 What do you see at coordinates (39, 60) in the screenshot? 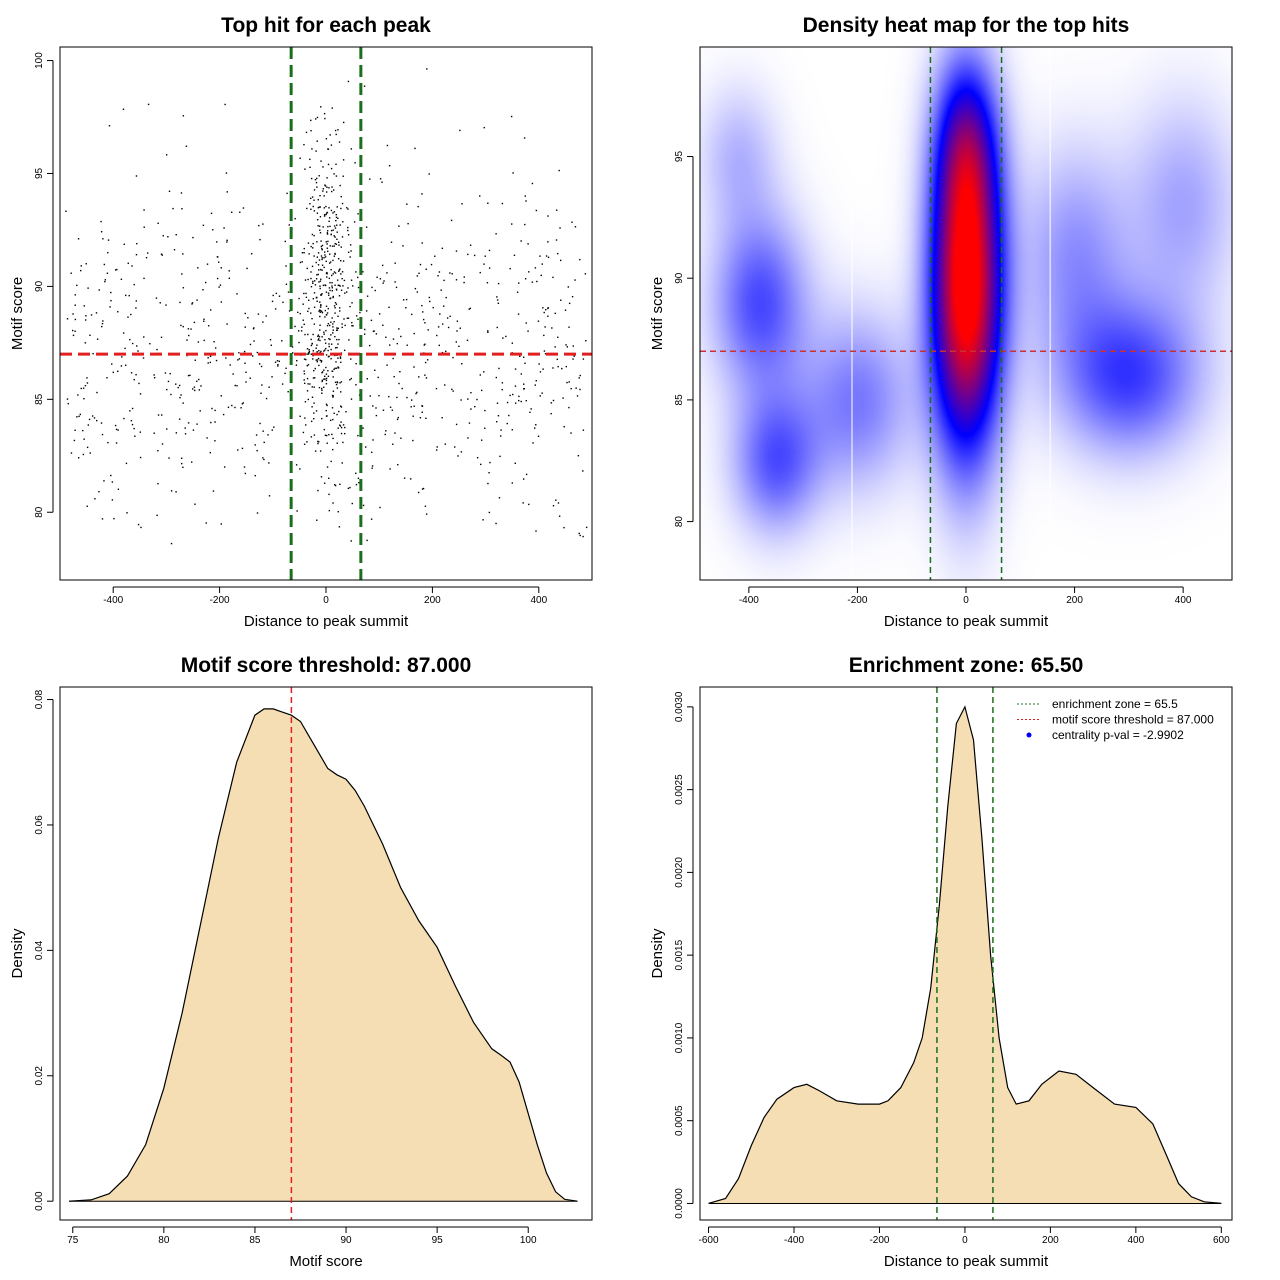
I see `y-tick-label: 100` at bounding box center [39, 60].